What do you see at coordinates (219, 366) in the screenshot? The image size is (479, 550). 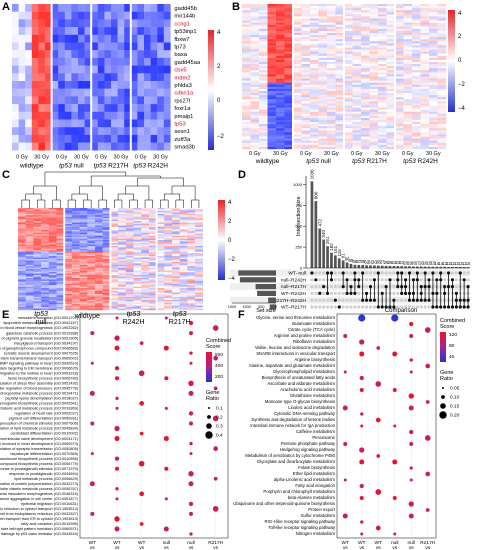 I see `legend-score-tick: 400` at bounding box center [219, 366].